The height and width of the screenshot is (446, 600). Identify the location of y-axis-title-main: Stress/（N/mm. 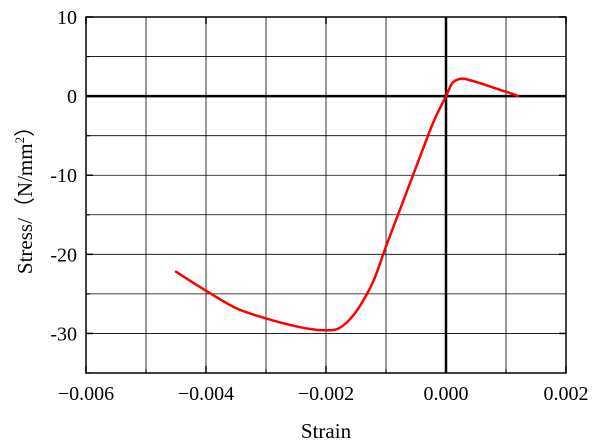
(25, 208).